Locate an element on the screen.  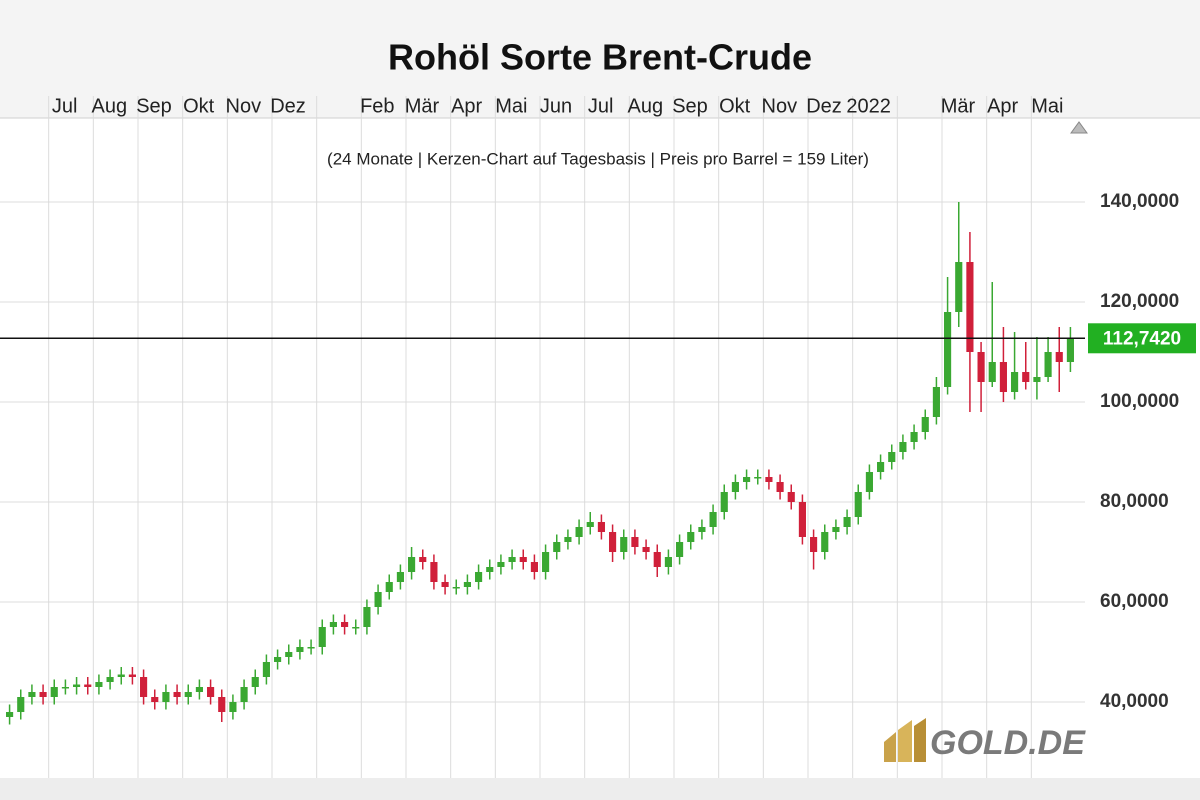
x-tick-label: Apr is located at coordinates (466, 106).